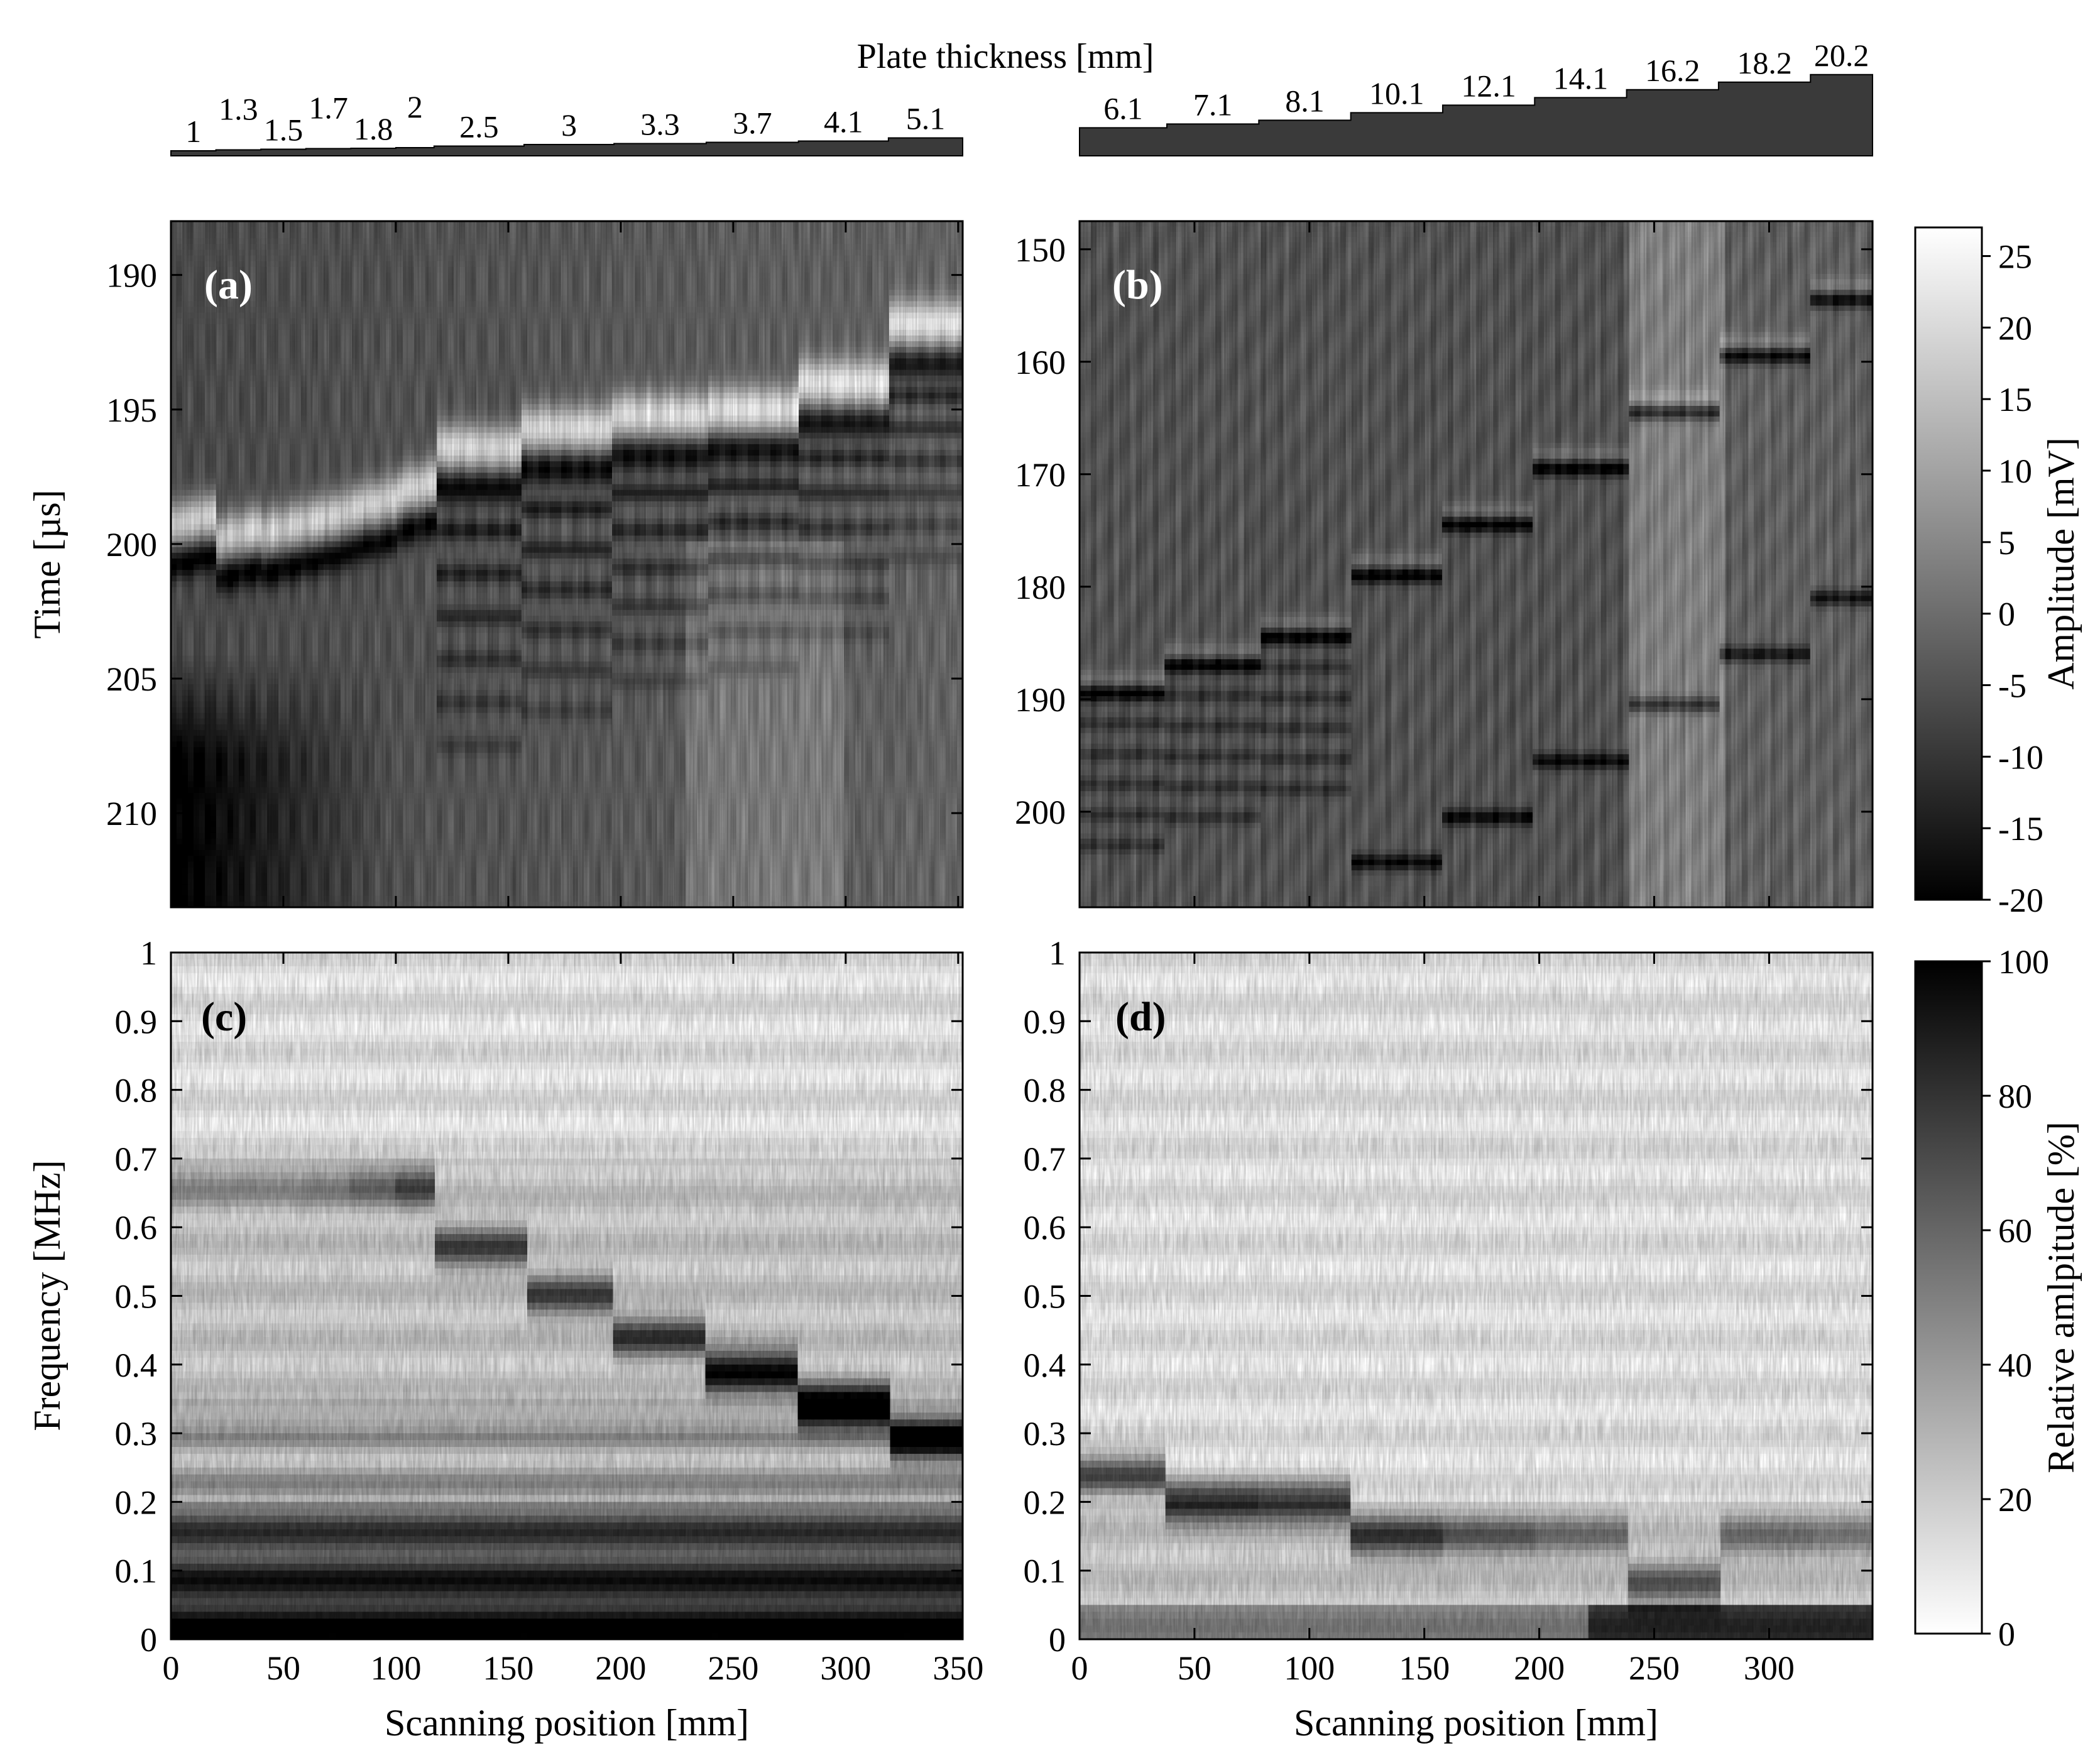  What do you see at coordinates (479, 127) in the screenshot?
I see `thickness-label: 2.5` at bounding box center [479, 127].